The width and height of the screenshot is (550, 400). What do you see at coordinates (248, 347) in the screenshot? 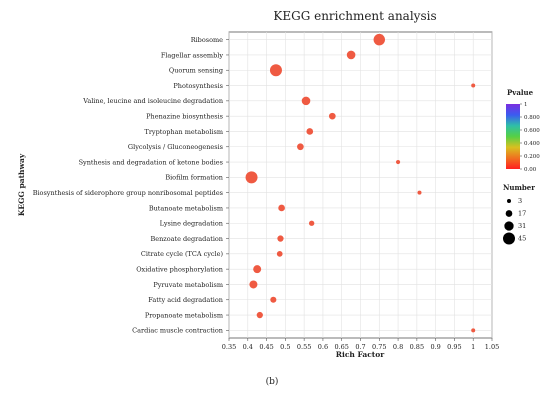
I see `x-tick-label: 0.4` at bounding box center [248, 347].